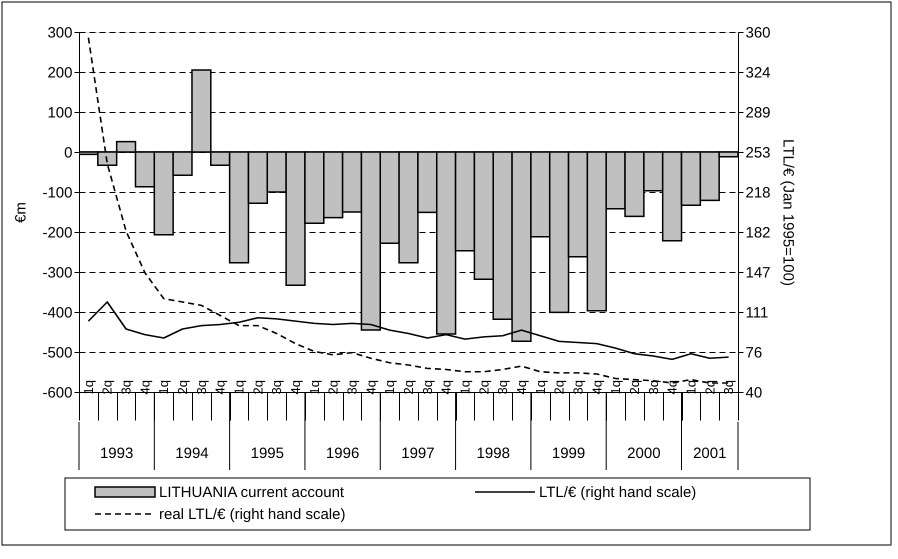  I want to click on y2-tick-label: 253, so click(758, 153).